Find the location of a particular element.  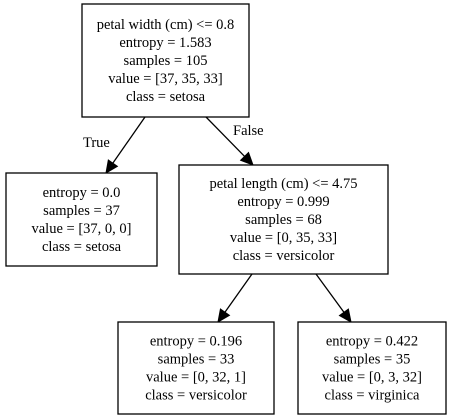

node-line: samples = 68 is located at coordinates (283, 220).